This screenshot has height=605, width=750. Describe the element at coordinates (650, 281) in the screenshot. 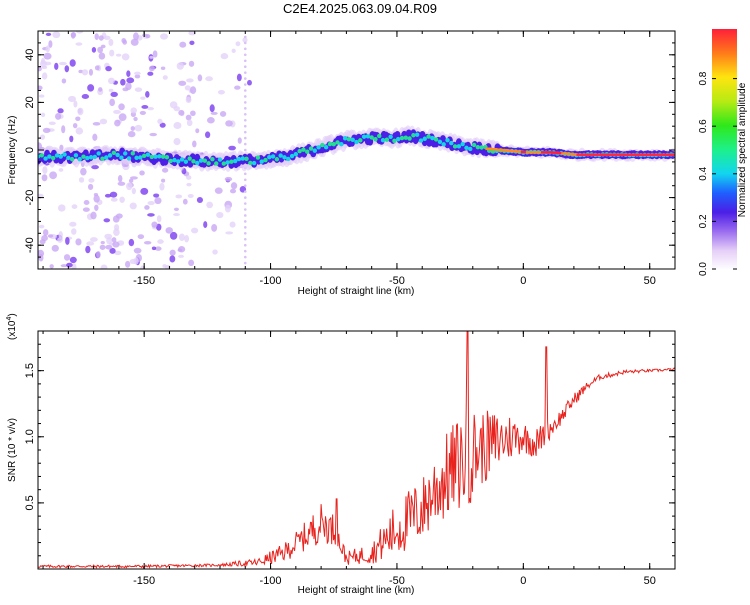

I see `x-tick-label: 50` at that location.